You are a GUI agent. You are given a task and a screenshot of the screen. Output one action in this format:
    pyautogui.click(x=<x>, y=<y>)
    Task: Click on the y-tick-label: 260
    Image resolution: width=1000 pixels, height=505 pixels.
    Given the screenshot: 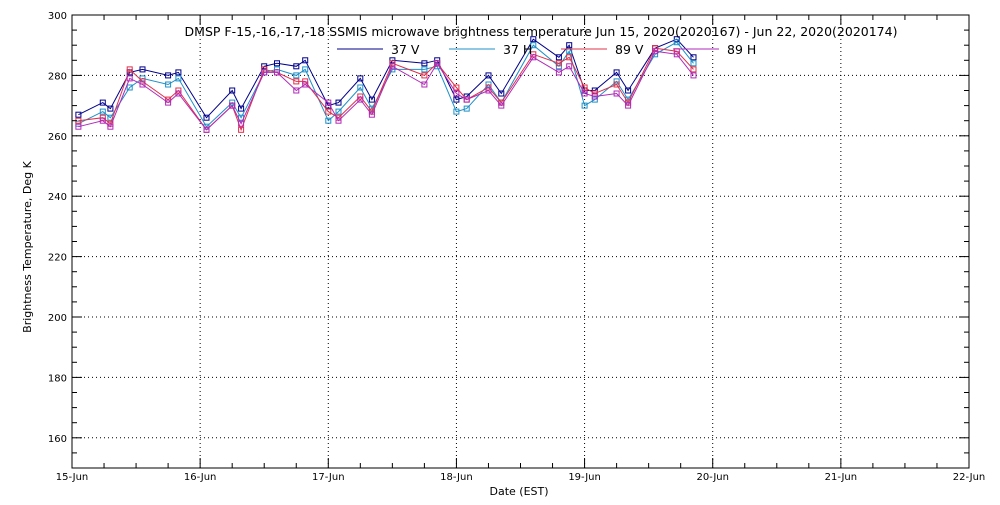 What is the action you would take?
    pyautogui.click(x=57, y=137)
    